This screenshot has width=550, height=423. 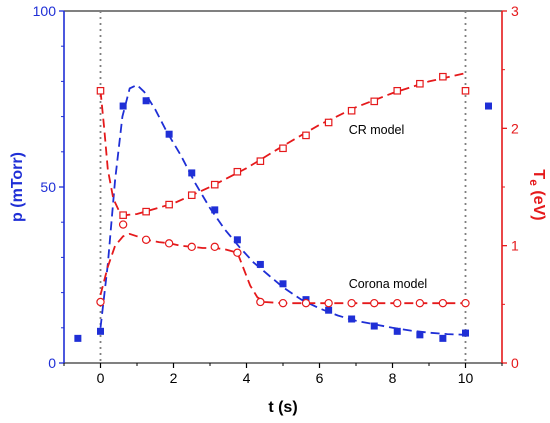 I want to click on annotation-cr-model: CR model, so click(x=377, y=130).